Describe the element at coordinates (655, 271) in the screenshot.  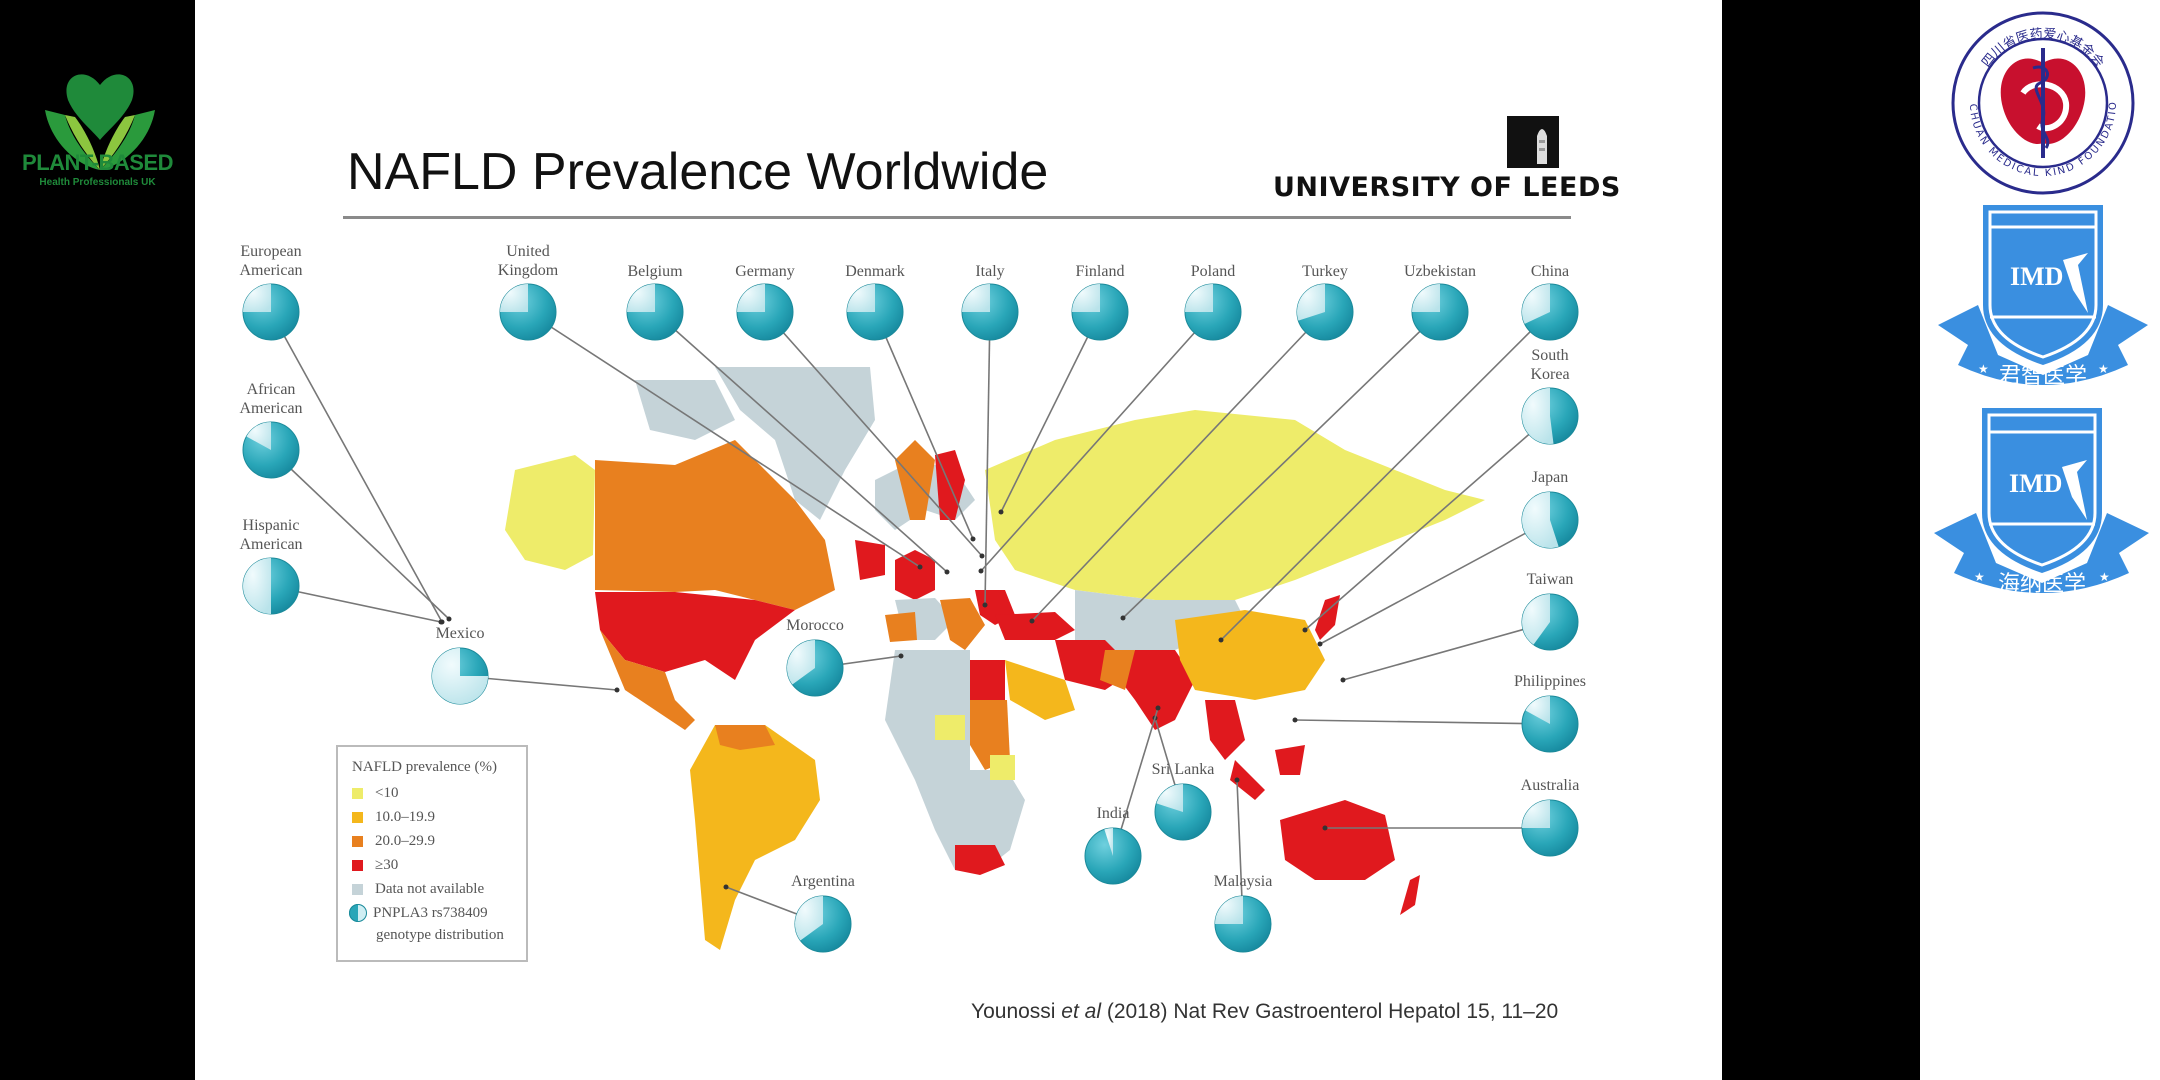
I see `pie-label-belgium: Belgium` at that location.